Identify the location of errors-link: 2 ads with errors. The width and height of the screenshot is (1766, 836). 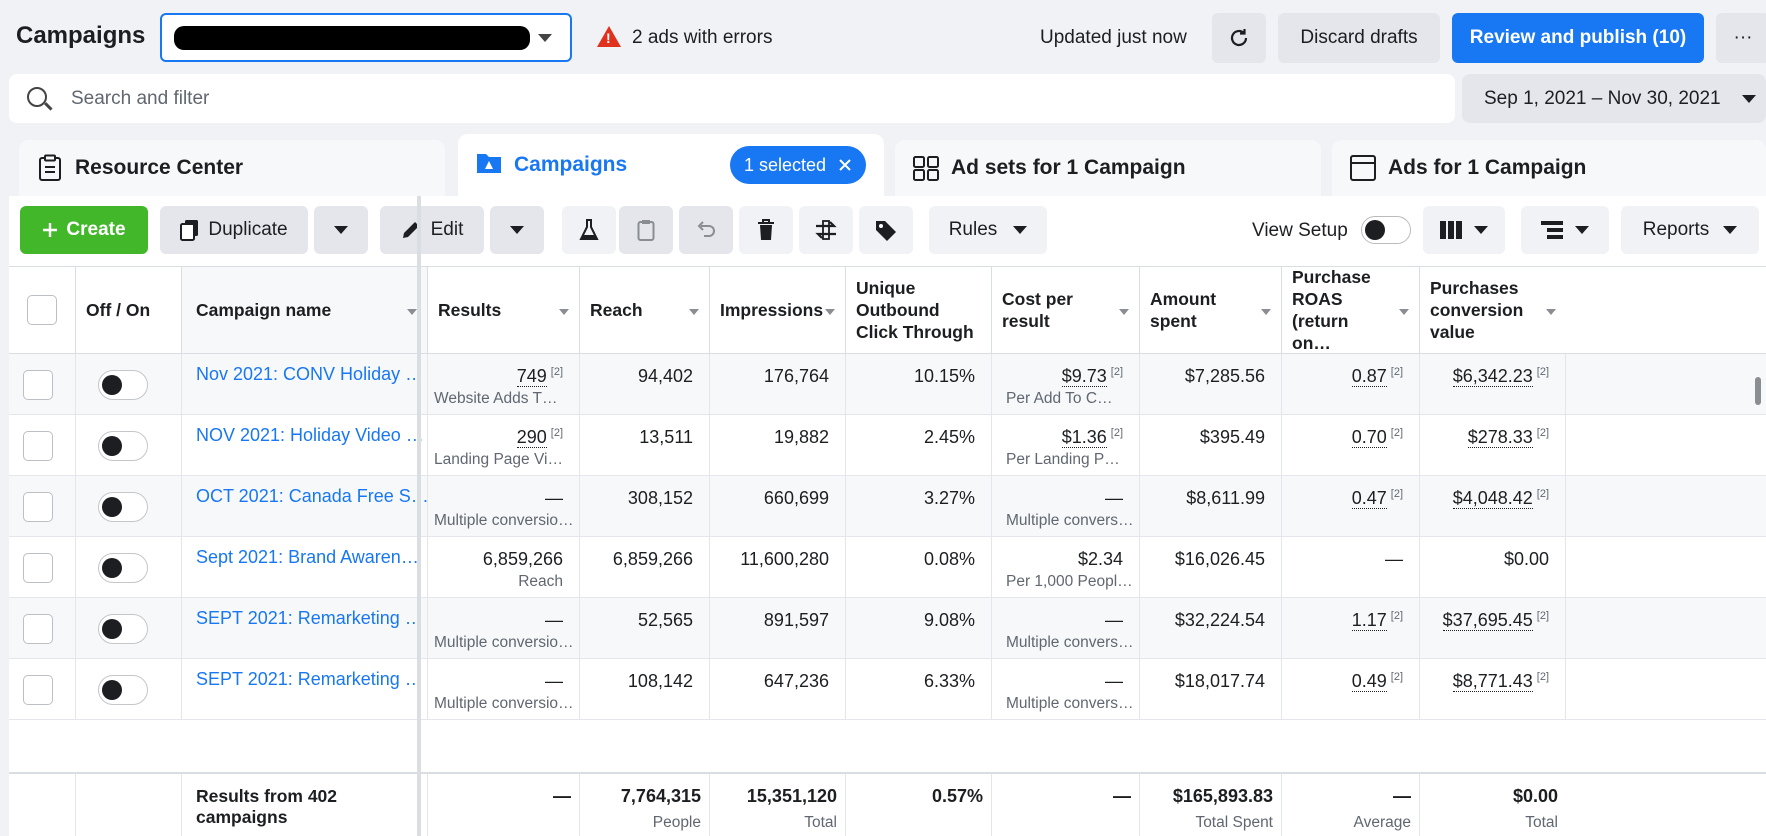
(702, 37).